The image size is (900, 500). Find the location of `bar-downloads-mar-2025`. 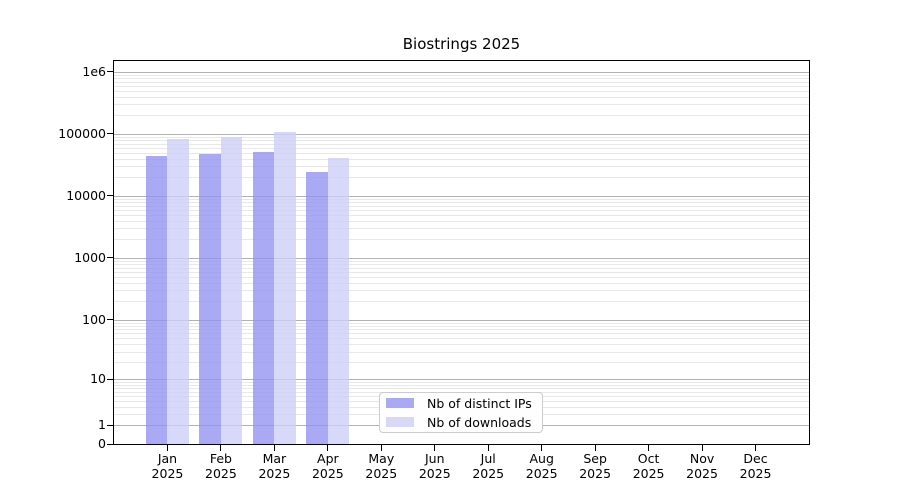

bar-downloads-mar-2025 is located at coordinates (285, 288).